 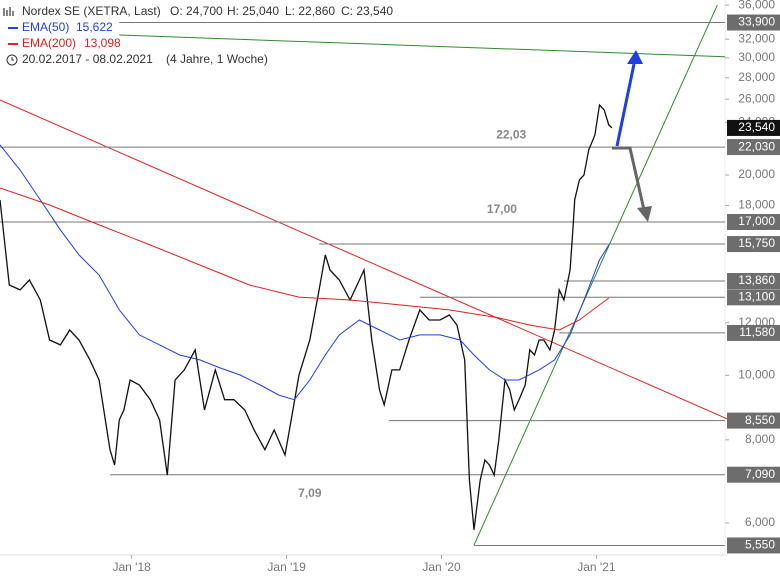 What do you see at coordinates (102, 43) in the screenshot?
I see `legend-value: 13,098` at bounding box center [102, 43].